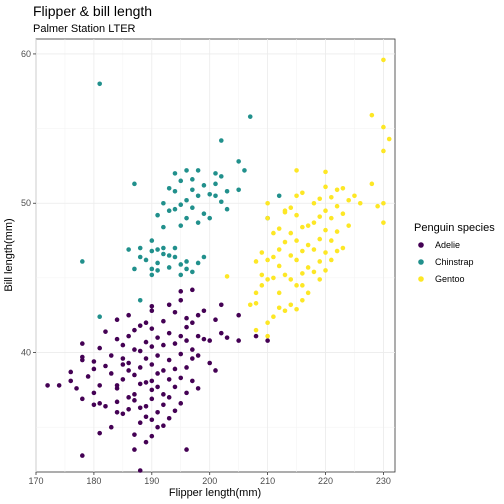 The height and width of the screenshot is (504, 504). What do you see at coordinates (421, 262) in the screenshot?
I see `legend-key-chinstrap` at bounding box center [421, 262].